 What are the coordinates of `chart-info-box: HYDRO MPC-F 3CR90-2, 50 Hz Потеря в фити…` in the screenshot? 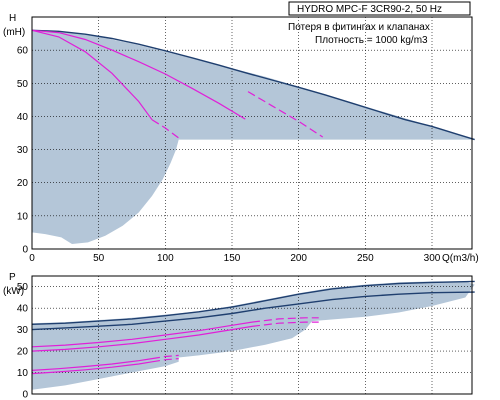 It's located at (379, 23).